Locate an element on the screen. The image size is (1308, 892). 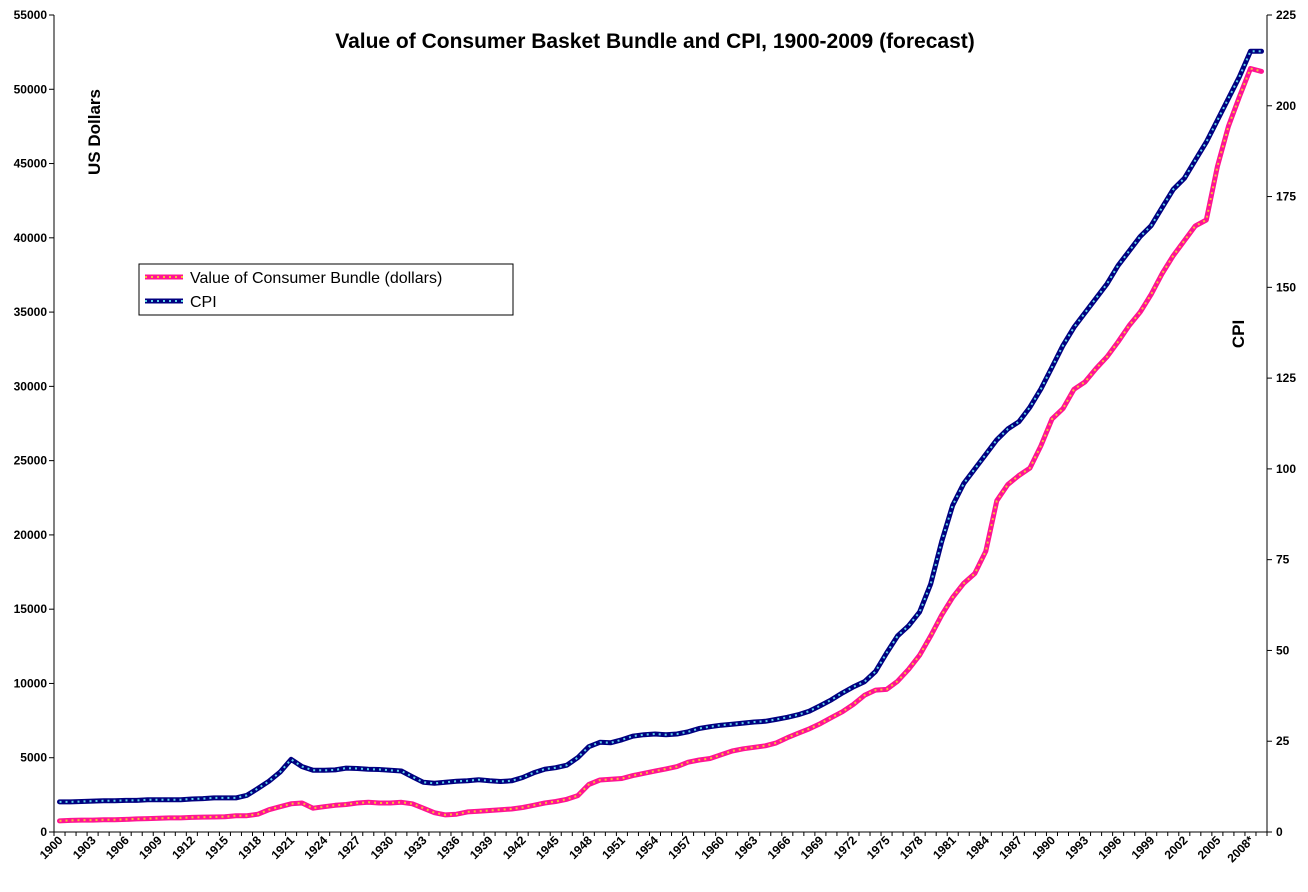
legend-label-consumer-bundle: Value of Consumer Bundle (dollars) is located at coordinates (316, 278).